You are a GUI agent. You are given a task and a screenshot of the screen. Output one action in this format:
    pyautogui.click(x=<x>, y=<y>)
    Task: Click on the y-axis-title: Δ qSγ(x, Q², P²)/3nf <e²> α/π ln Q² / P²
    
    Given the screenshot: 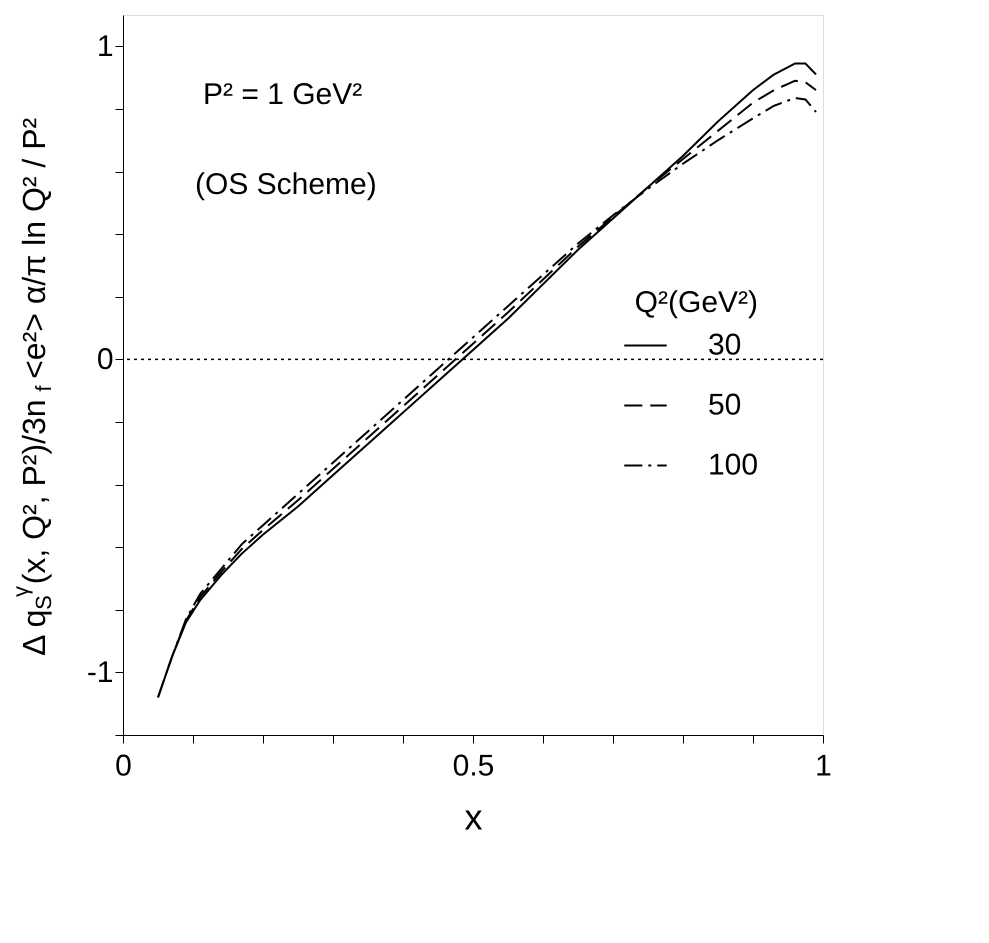 What is the action you would take?
    pyautogui.click(x=32, y=386)
    